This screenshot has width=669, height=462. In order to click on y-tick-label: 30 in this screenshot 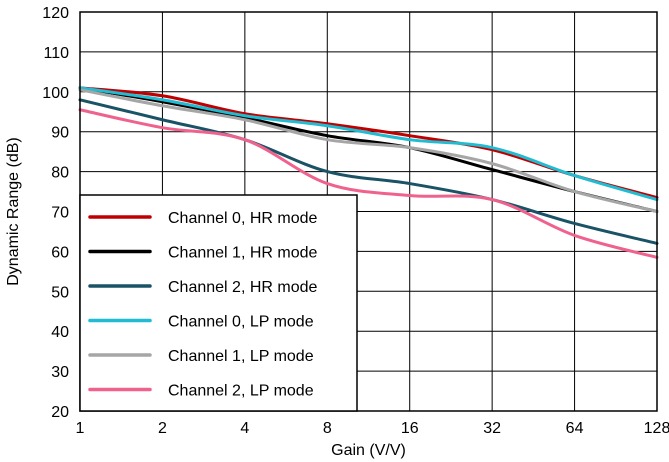, I will do `click(60, 372)`.